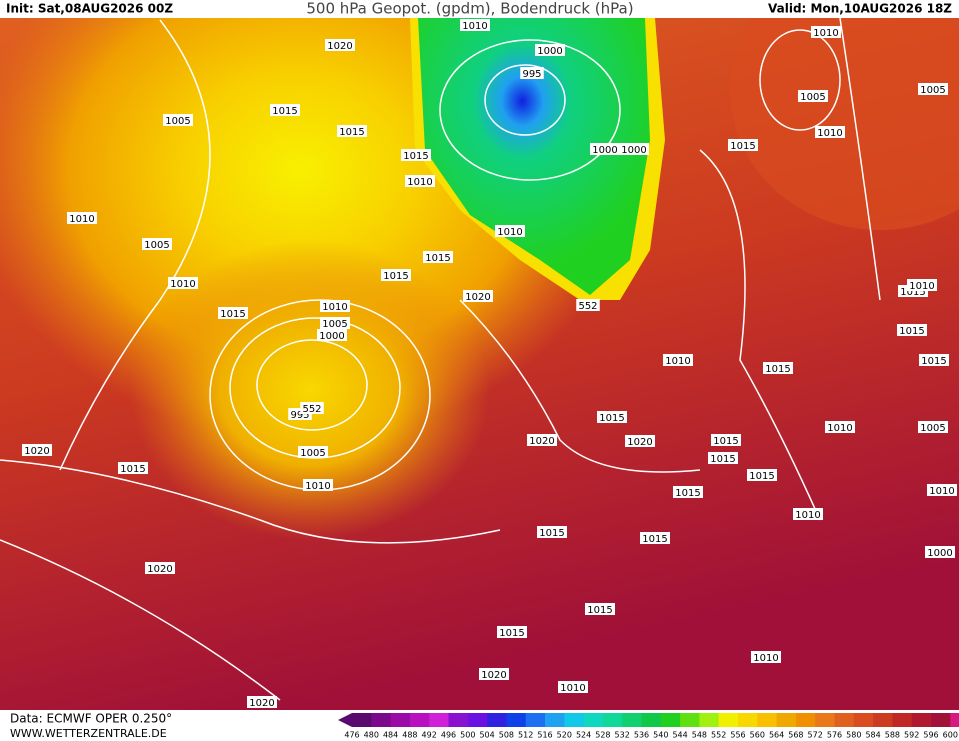 This screenshot has width=959, height=741. I want to click on colorbar-label: 572, so click(815, 735).